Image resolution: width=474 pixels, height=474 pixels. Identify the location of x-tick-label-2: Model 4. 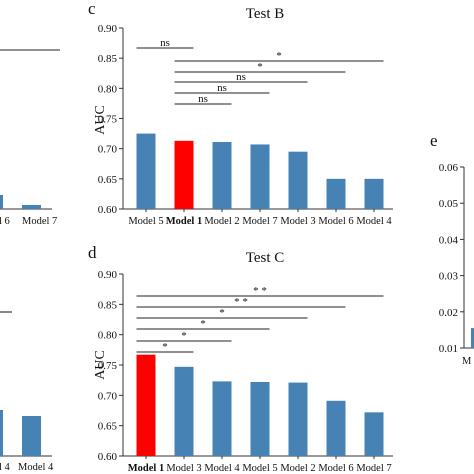
(222, 468).